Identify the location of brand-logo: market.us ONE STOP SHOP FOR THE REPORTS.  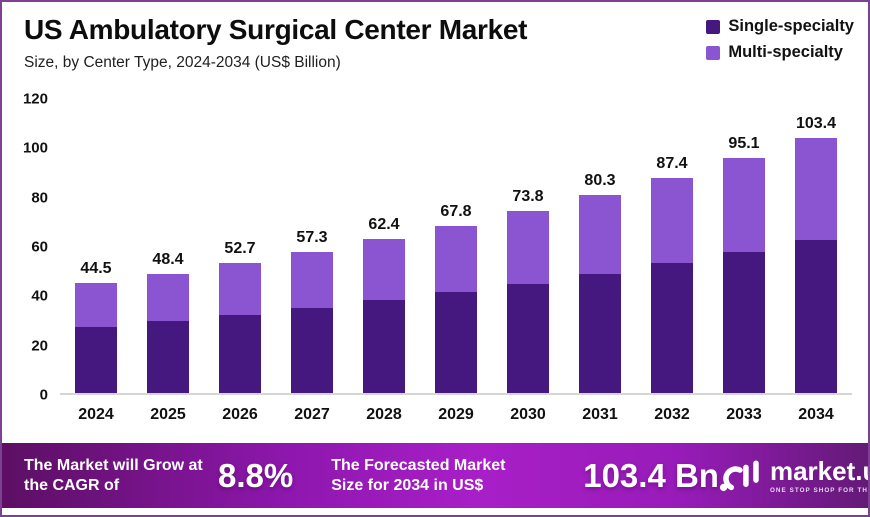
(793, 475).